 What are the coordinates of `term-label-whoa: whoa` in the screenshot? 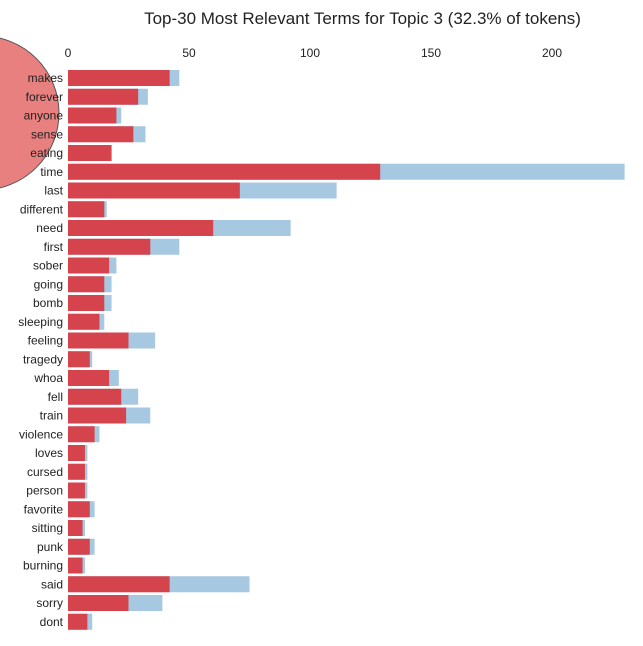 It's located at (48, 378).